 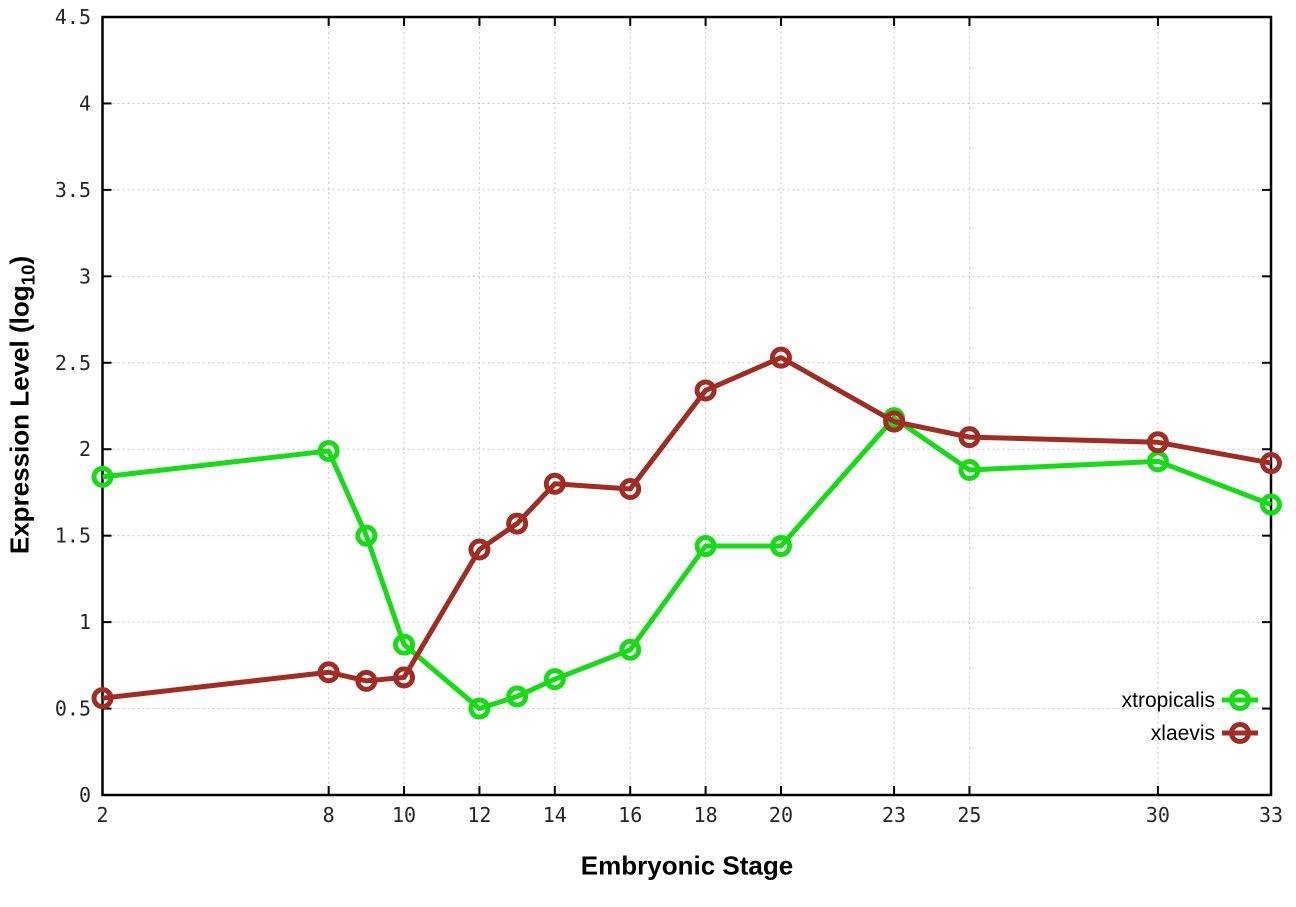 I want to click on y-tick-label: 4.5, so click(x=73, y=17).